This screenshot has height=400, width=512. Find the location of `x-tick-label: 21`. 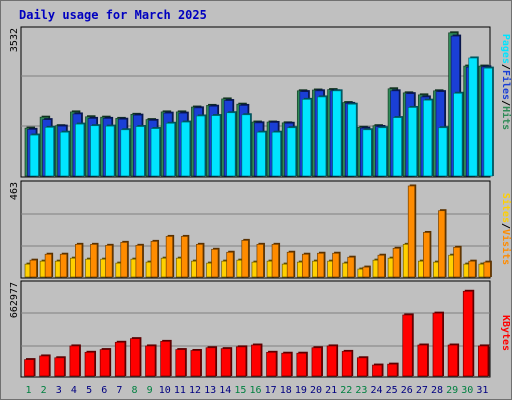

x-tick-label: 21 is located at coordinates (331, 390).